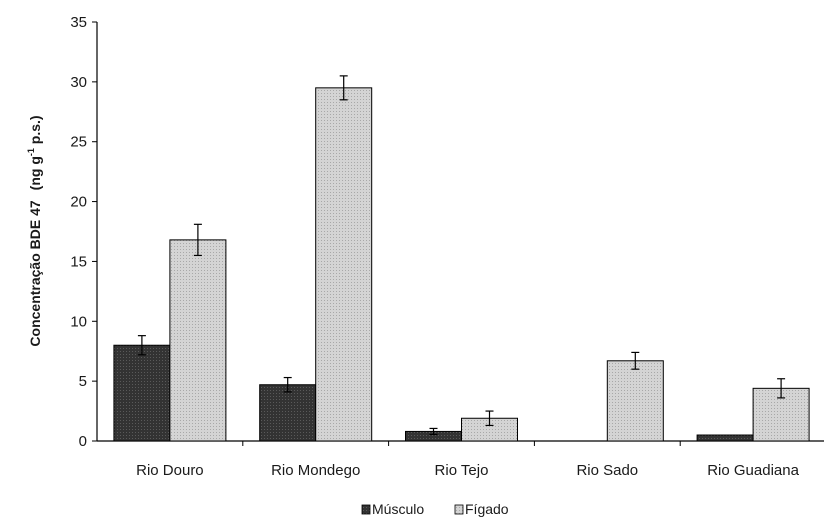 The image size is (824, 524). Describe the element at coordinates (366, 509) in the screenshot. I see `legend-swatch-musculo` at that location.